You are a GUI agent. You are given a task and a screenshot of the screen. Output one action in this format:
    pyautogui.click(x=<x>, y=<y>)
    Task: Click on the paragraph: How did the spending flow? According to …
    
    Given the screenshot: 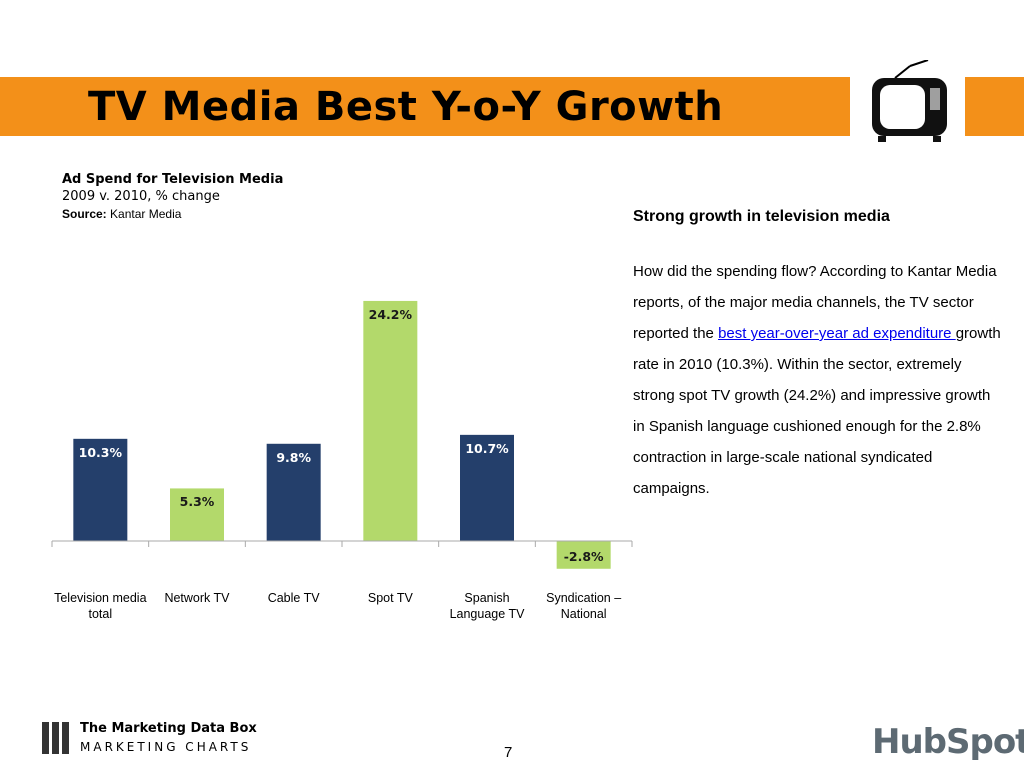 What is the action you would take?
    pyautogui.click(x=818, y=380)
    